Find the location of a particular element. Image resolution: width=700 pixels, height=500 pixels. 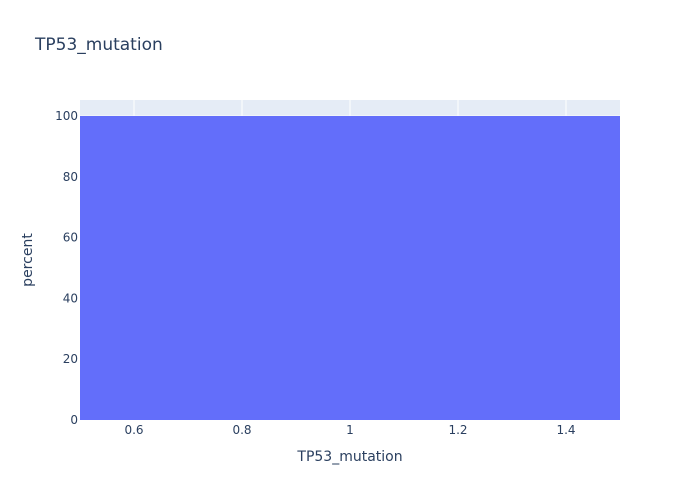

chart-title: TP53_mutation is located at coordinates (98, 45).